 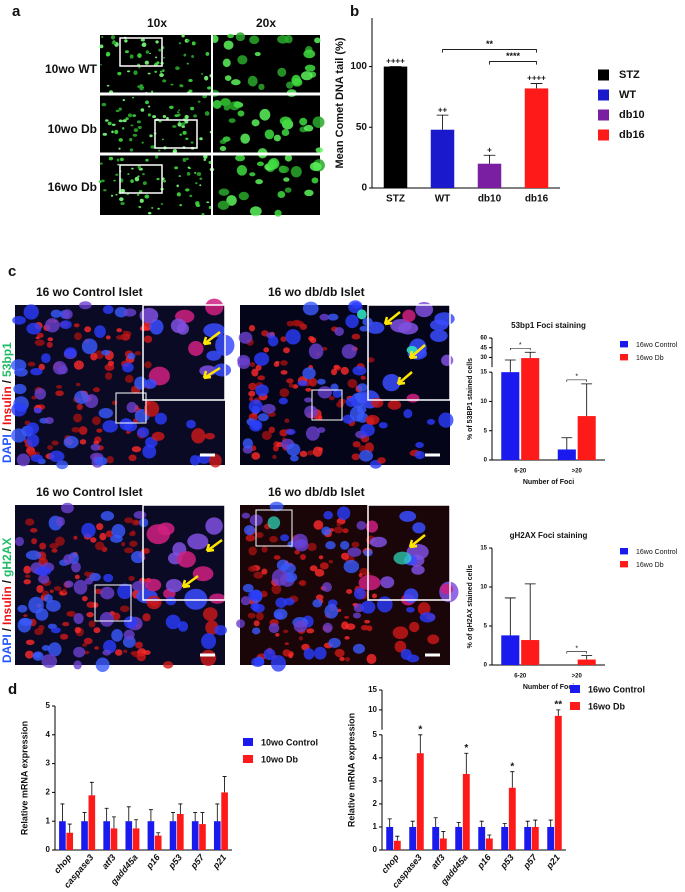 What do you see at coordinates (409, 552) in the screenshot?
I see `inset-frame` at bounding box center [409, 552].